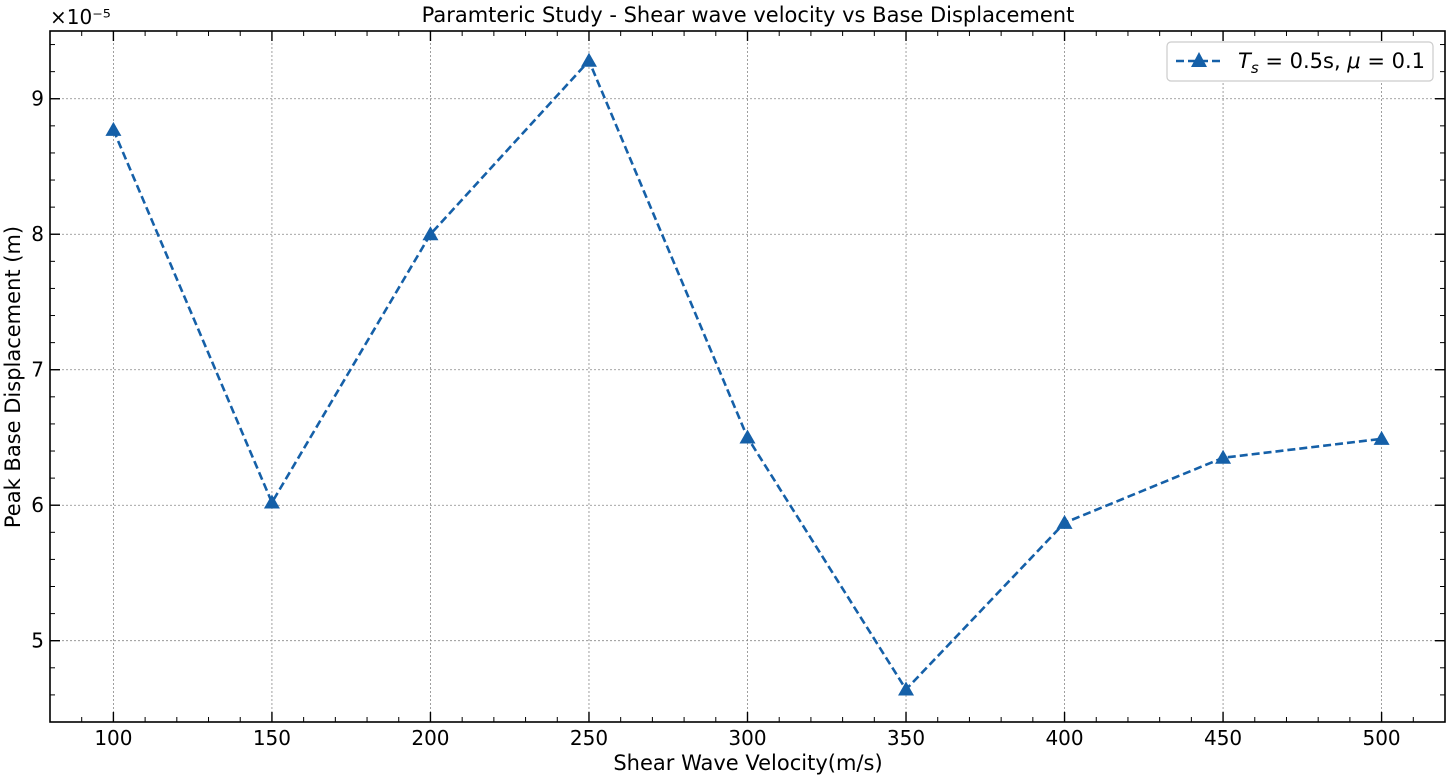  What do you see at coordinates (1303, 61) in the screenshot?
I see `legend-equals-1: = 0.5s,` at bounding box center [1303, 61].